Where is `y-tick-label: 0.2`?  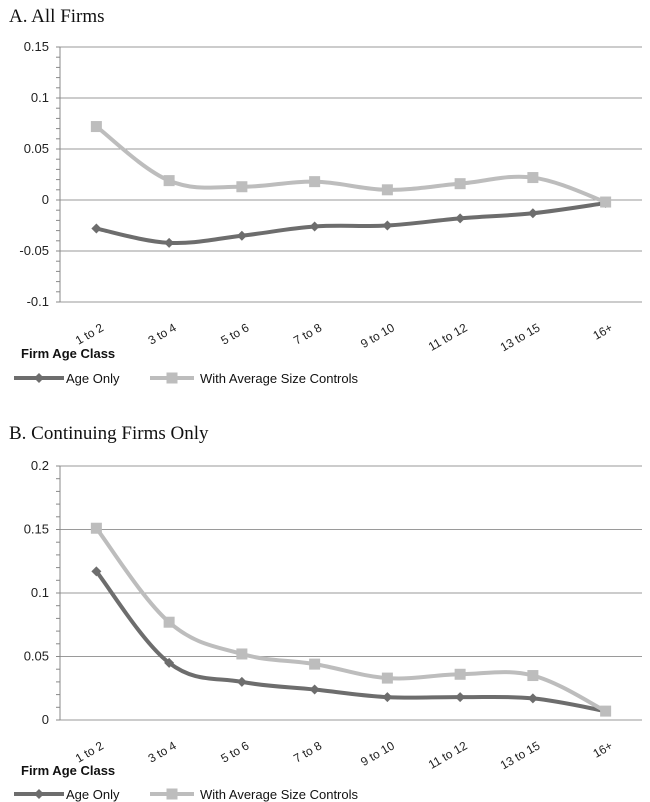 y-tick-label: 0.2 is located at coordinates (40, 465).